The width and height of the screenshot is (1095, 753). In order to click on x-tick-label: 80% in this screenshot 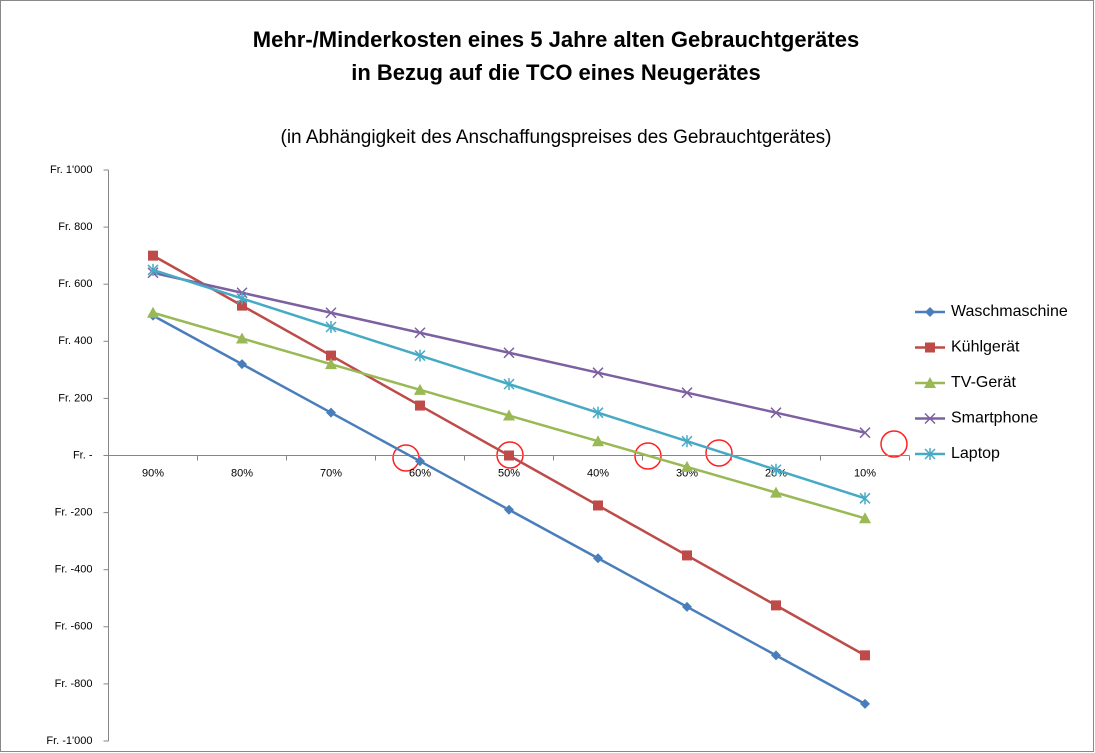, I will do `click(242, 473)`.